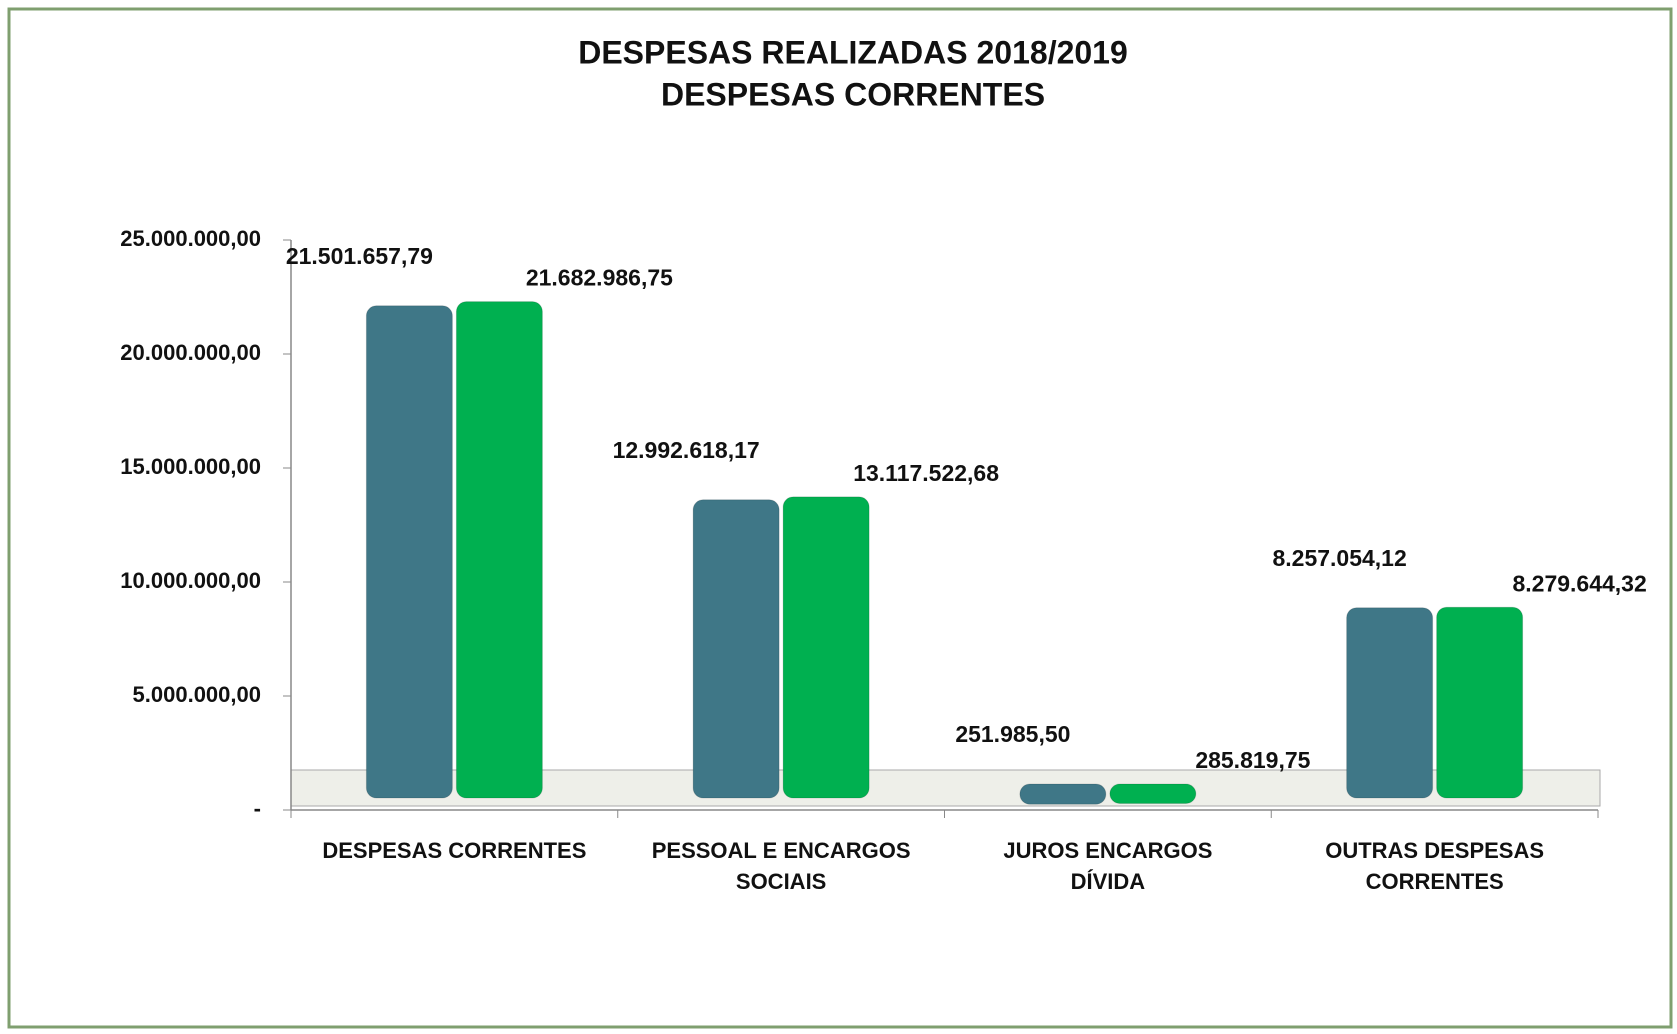  I want to click on x-tick-label: DESPESAS CORRENTES, so click(454, 850).